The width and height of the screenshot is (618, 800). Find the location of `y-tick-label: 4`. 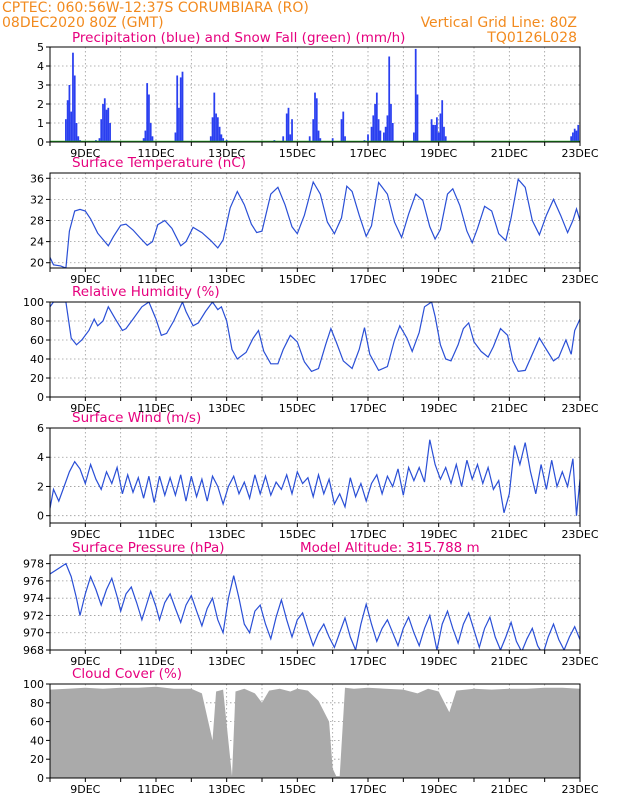

y-tick-label: 4 is located at coordinates (40, 66).